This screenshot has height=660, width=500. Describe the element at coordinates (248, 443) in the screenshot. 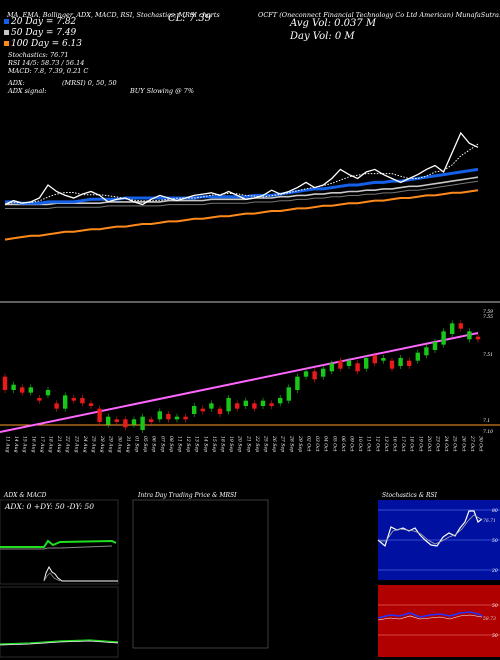

I see `date-label: 21 Sep` at that location.